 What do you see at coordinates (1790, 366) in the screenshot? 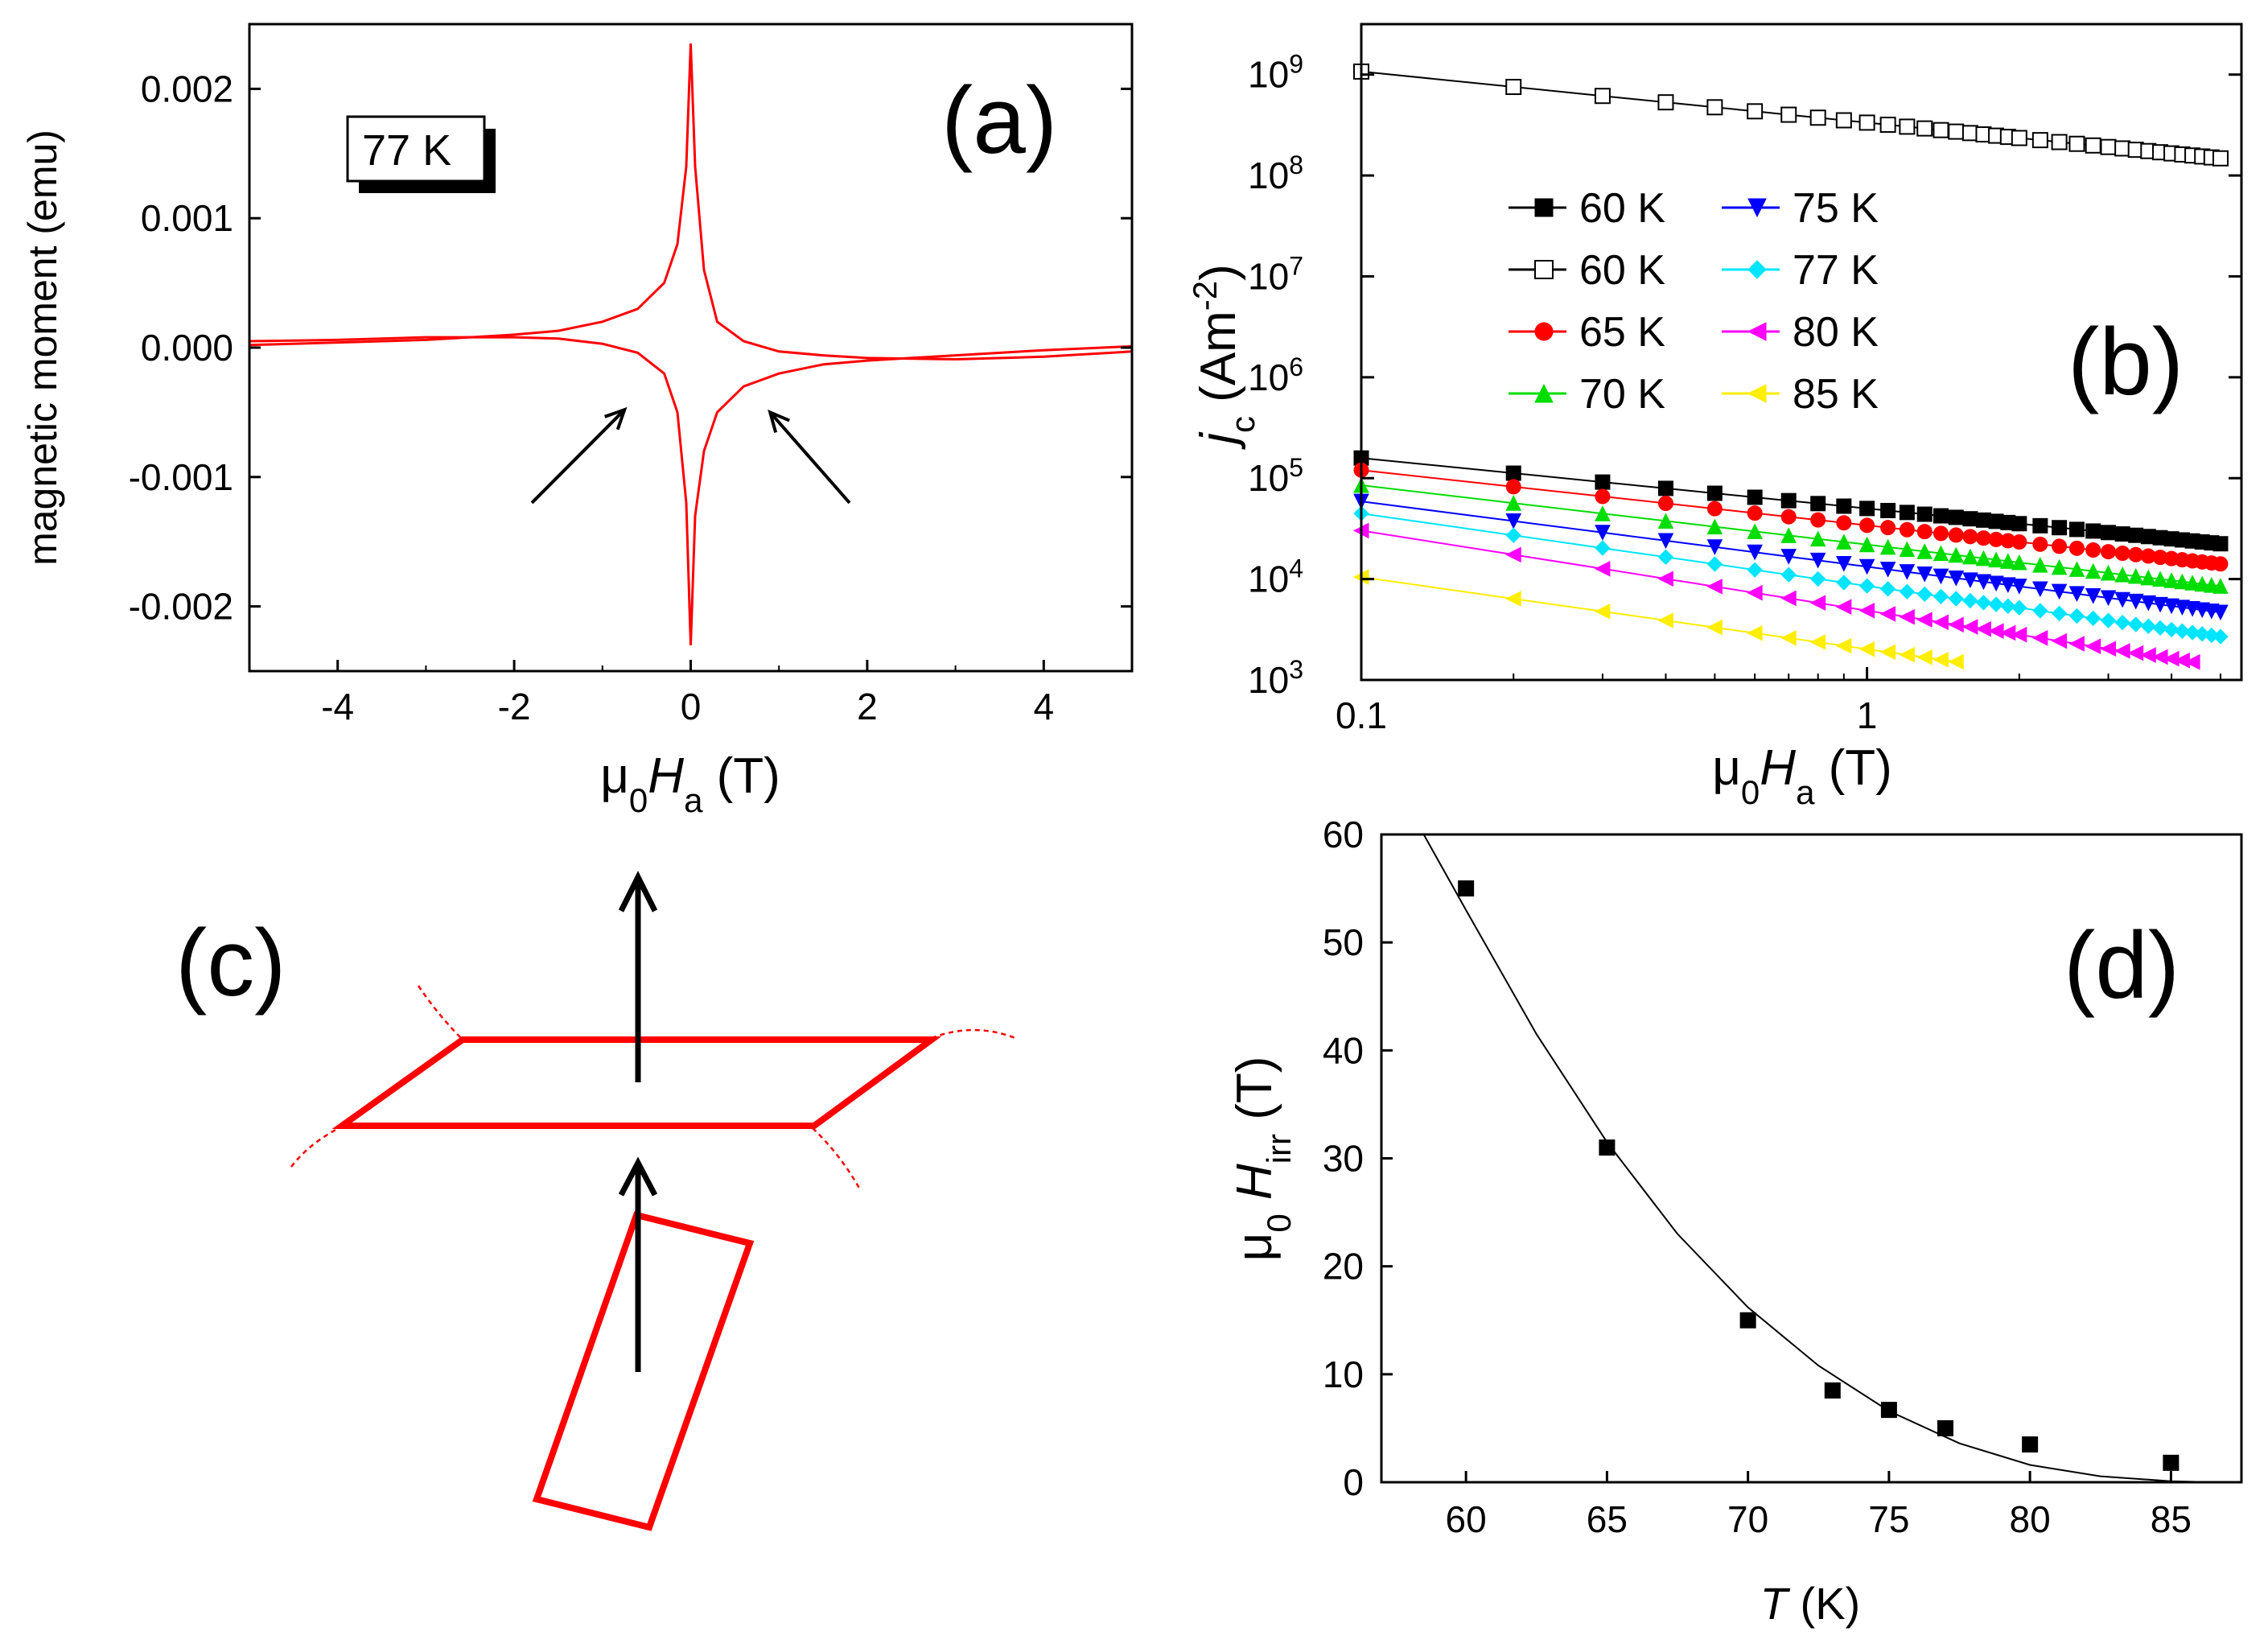
I see `panel-b-plot-area` at bounding box center [1790, 366].